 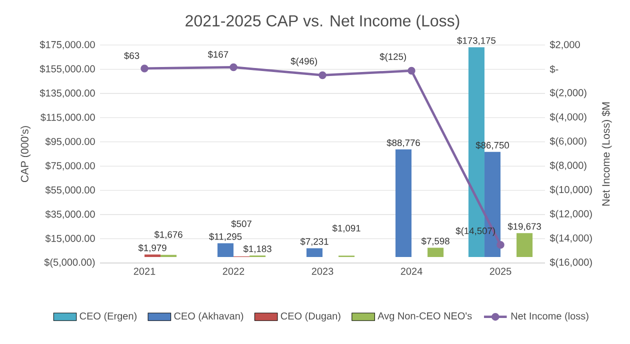 What do you see at coordinates (314, 242) in the screenshot?
I see `data-label: $7,231` at bounding box center [314, 242].